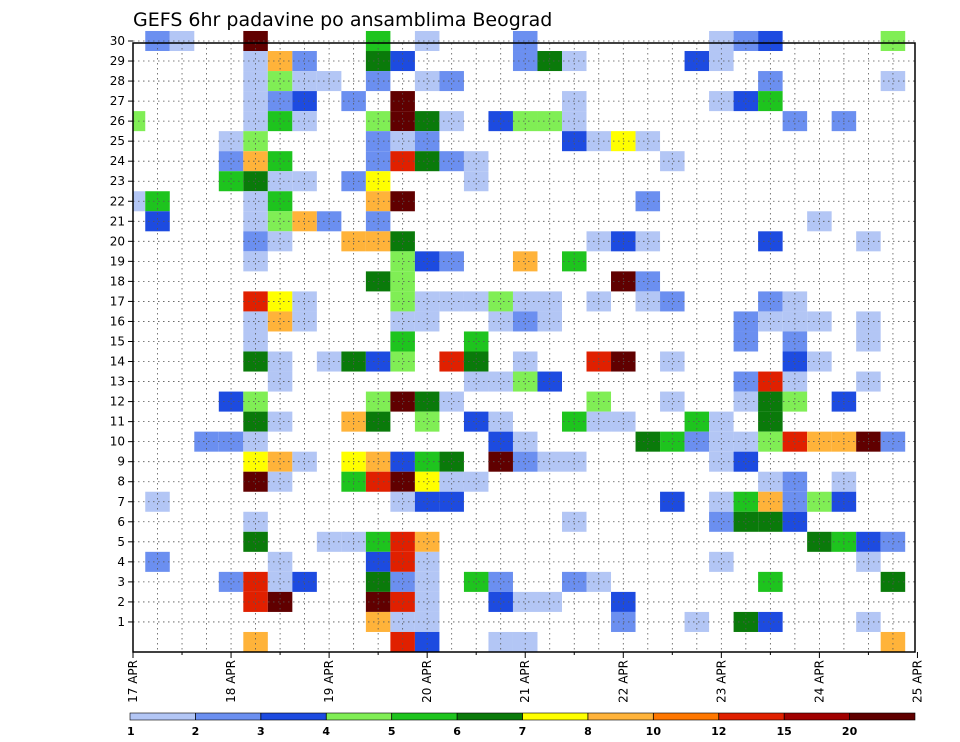 The height and width of the screenshot is (742, 960). What do you see at coordinates (117, 61) in the screenshot?
I see `y-tick-label: 29` at bounding box center [117, 61].